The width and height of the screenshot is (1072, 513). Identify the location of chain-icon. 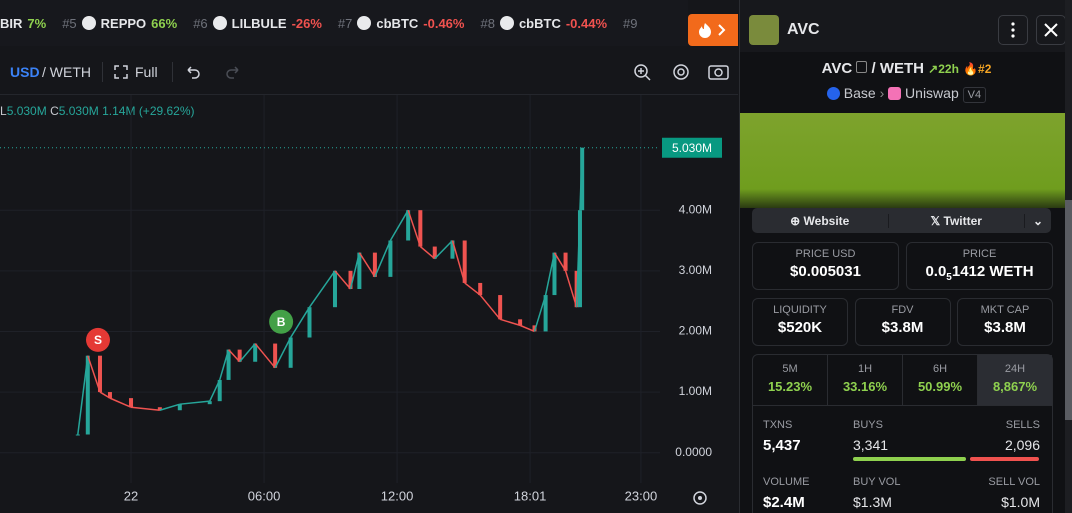
(833, 93).